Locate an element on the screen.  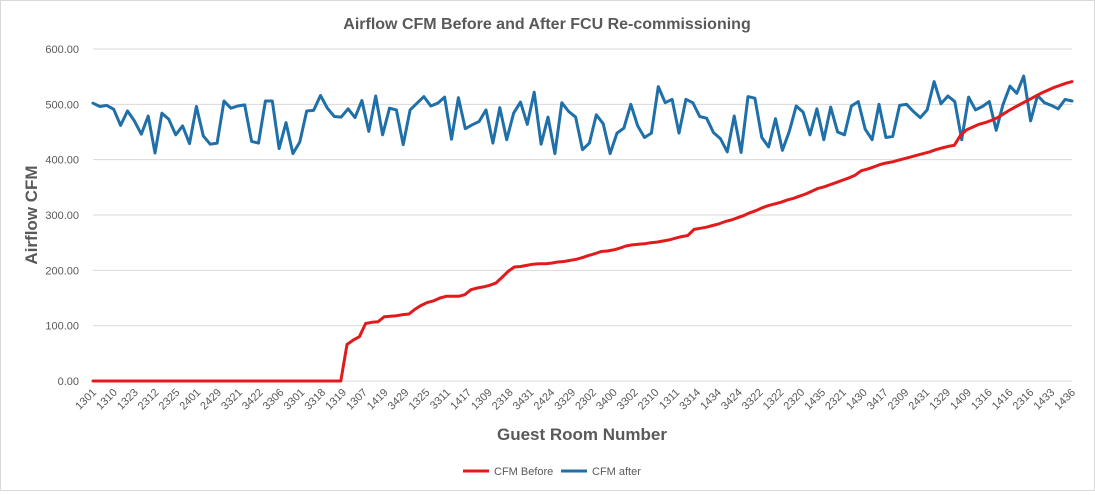
series-line-cfm-after is located at coordinates (582, 115).